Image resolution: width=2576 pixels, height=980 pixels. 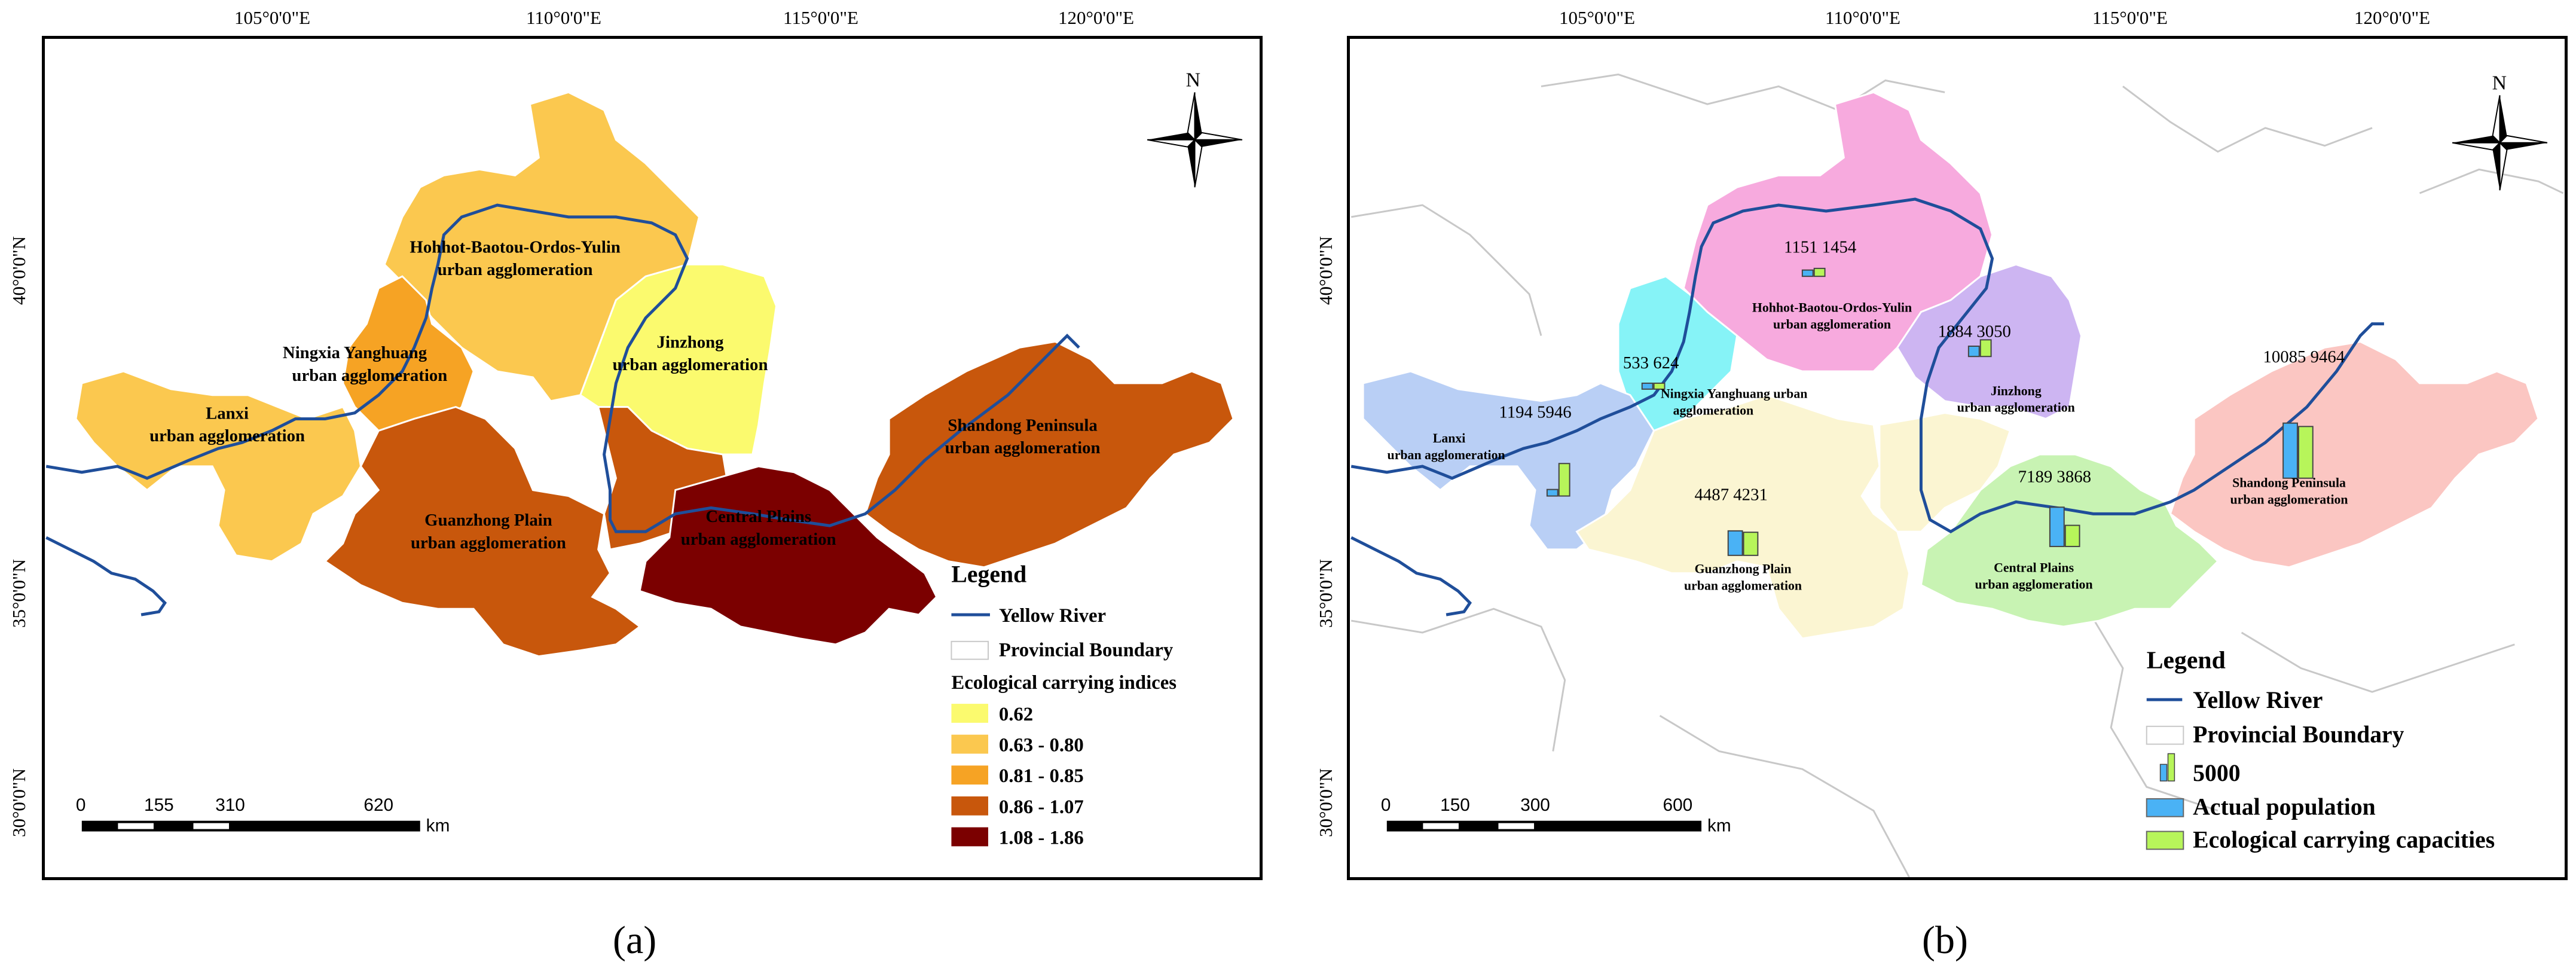 I want to click on lon-label-a-105: 105°0'0"E, so click(x=273, y=17).